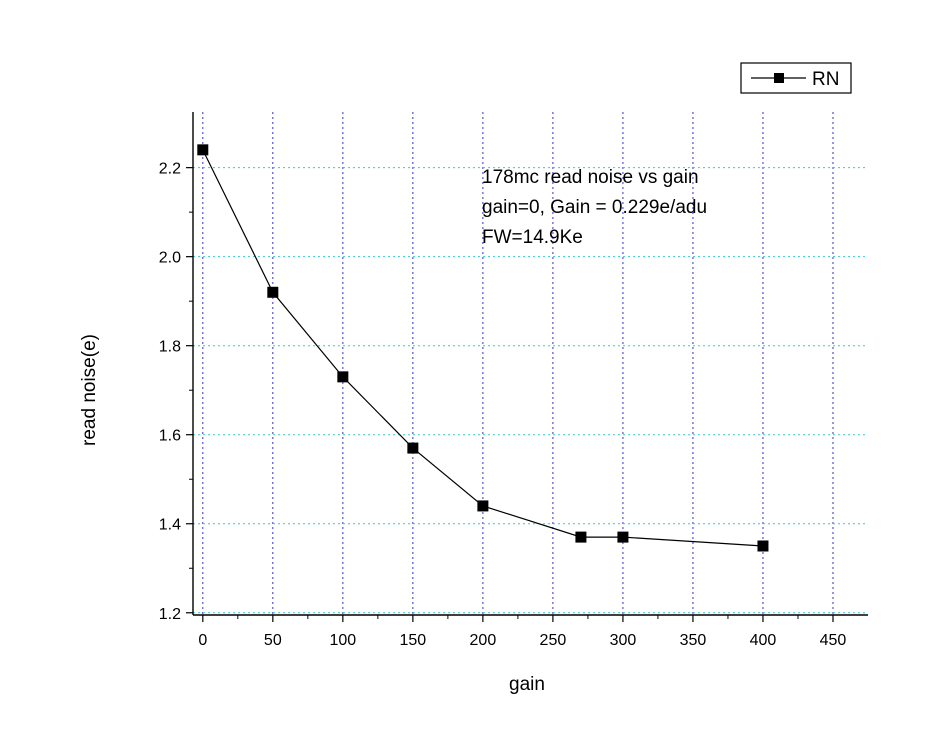  I want to click on y-axis-title: read noise(e), so click(89, 390).